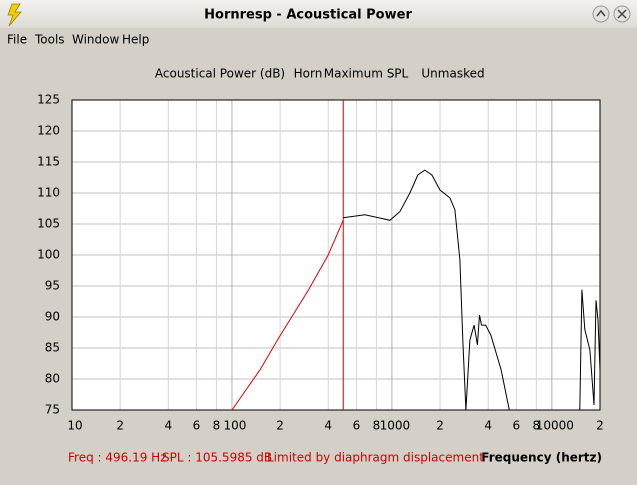 This screenshot has width=637, height=485. What do you see at coordinates (48, 255) in the screenshot?
I see `y-tick-label: 100` at bounding box center [48, 255].